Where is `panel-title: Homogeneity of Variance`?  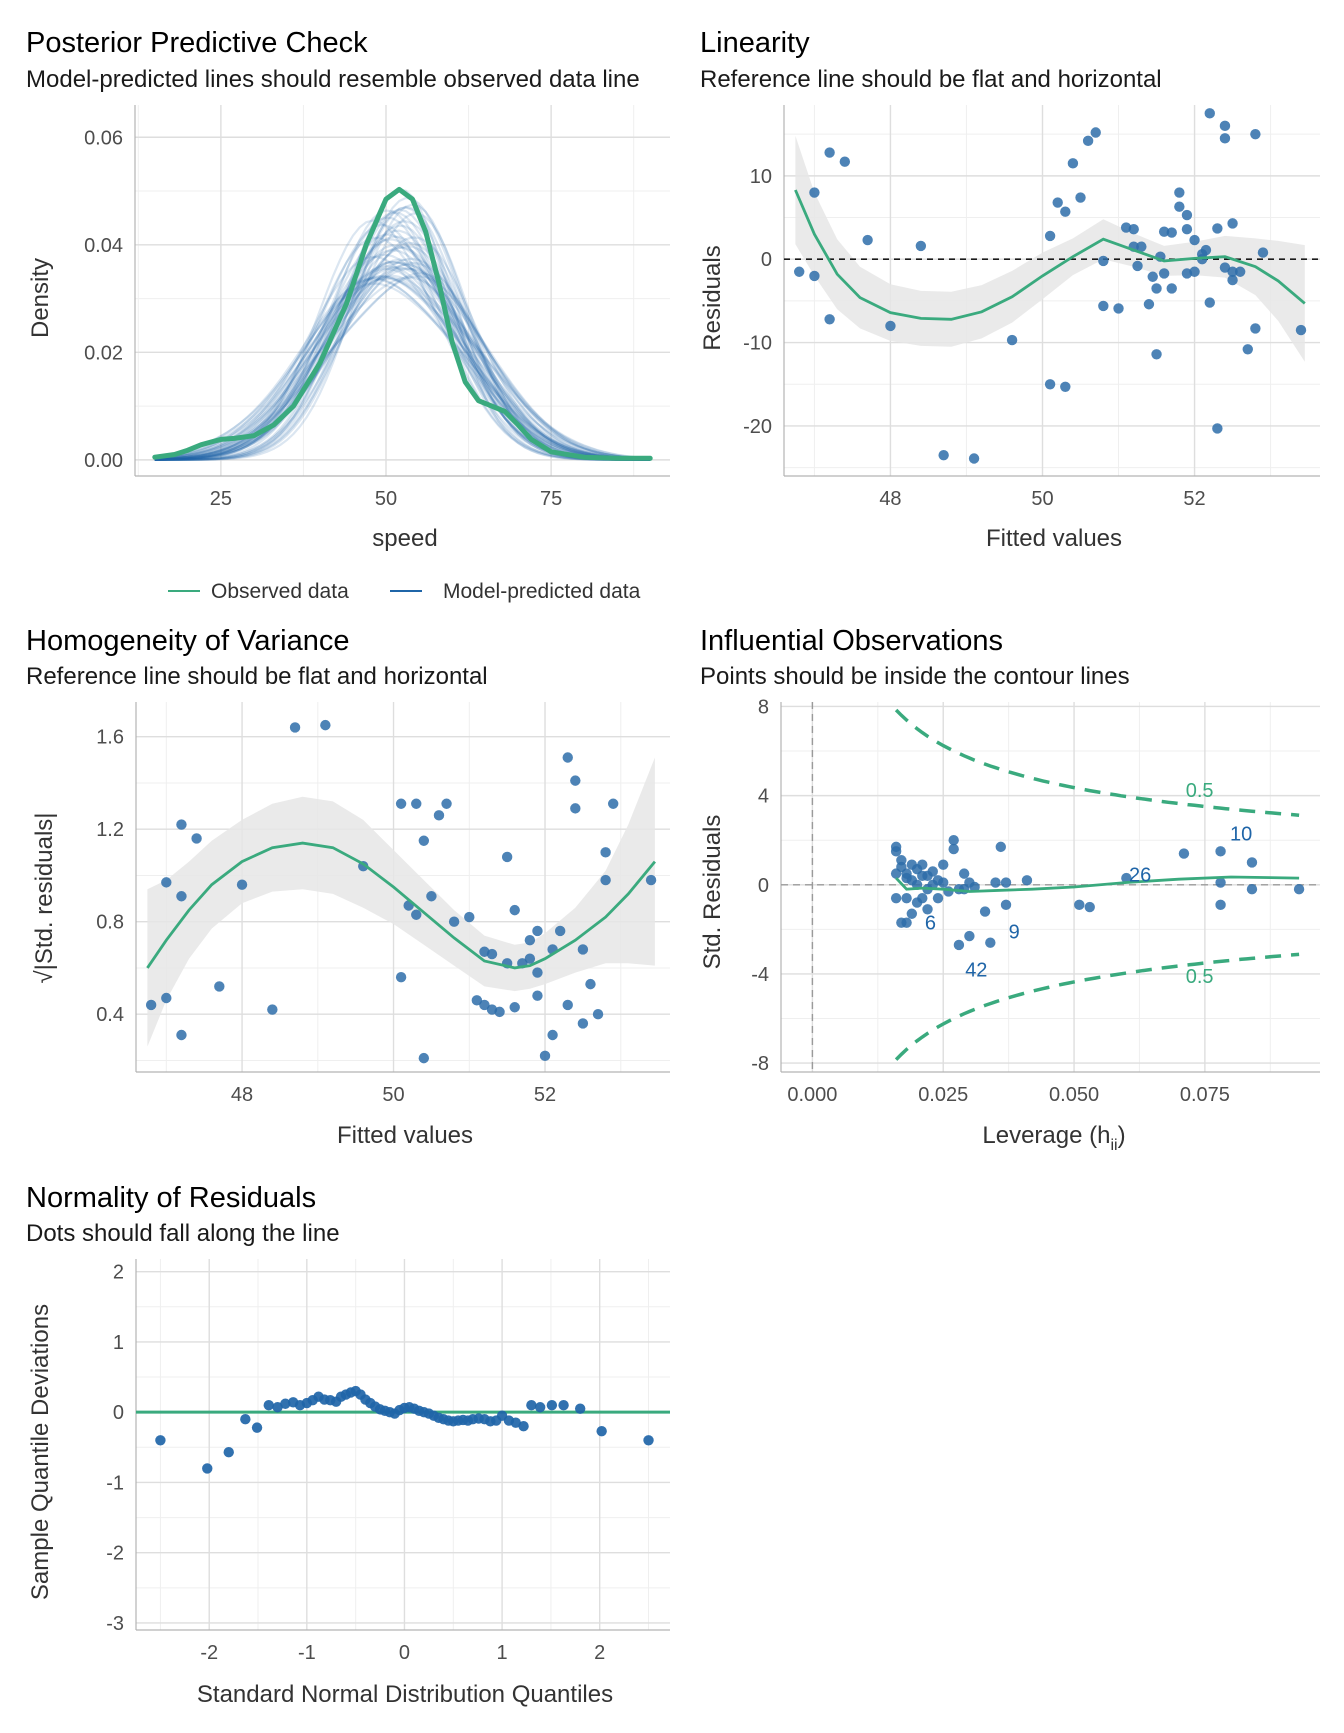 panel-title: Homogeneity of Variance is located at coordinates (187, 641).